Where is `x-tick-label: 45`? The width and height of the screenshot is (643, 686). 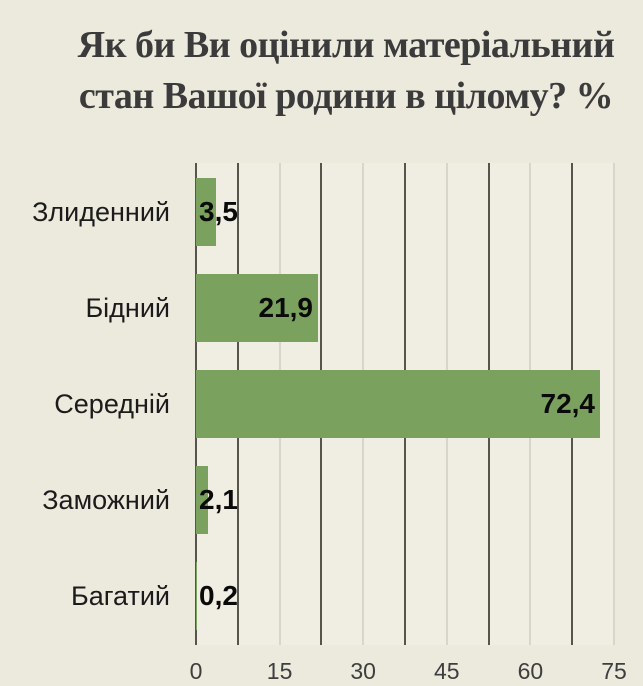 x-tick-label: 45 is located at coordinates (447, 671).